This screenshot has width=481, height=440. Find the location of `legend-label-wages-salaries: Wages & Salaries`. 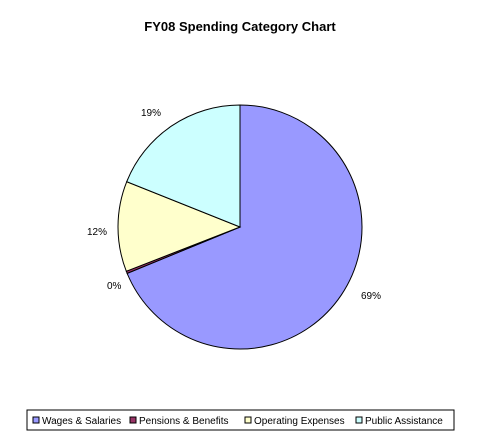

legend-label-wages-salaries: Wages & Salaries is located at coordinates (81, 421).